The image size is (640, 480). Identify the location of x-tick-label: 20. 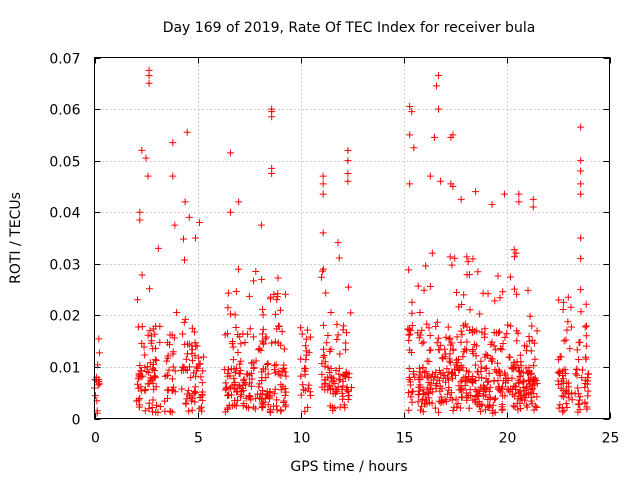
(508, 439).